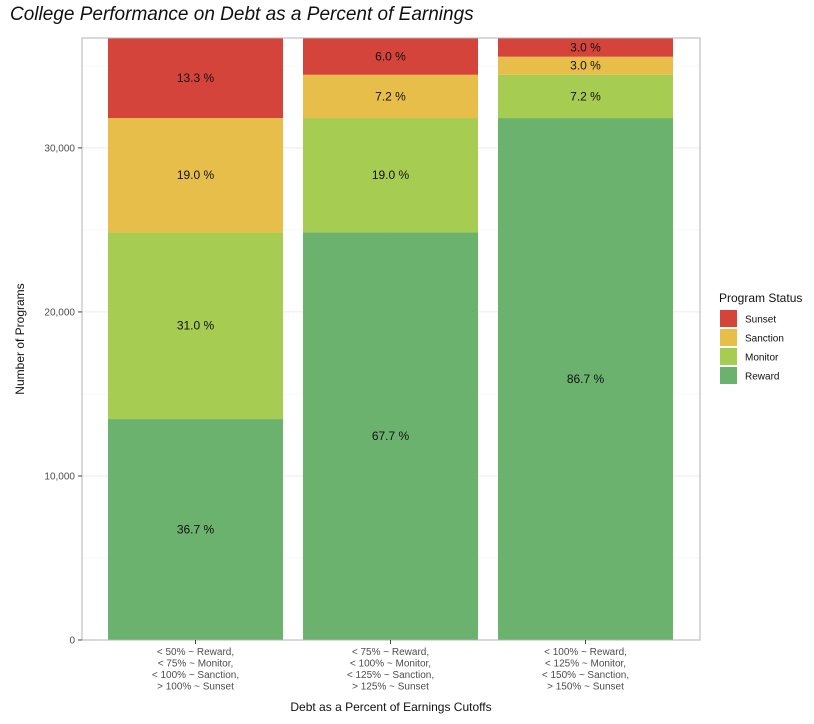 This screenshot has height=724, width=814. I want to click on x-tick-label-line: < 100% ~ Sanction,, so click(195, 675).